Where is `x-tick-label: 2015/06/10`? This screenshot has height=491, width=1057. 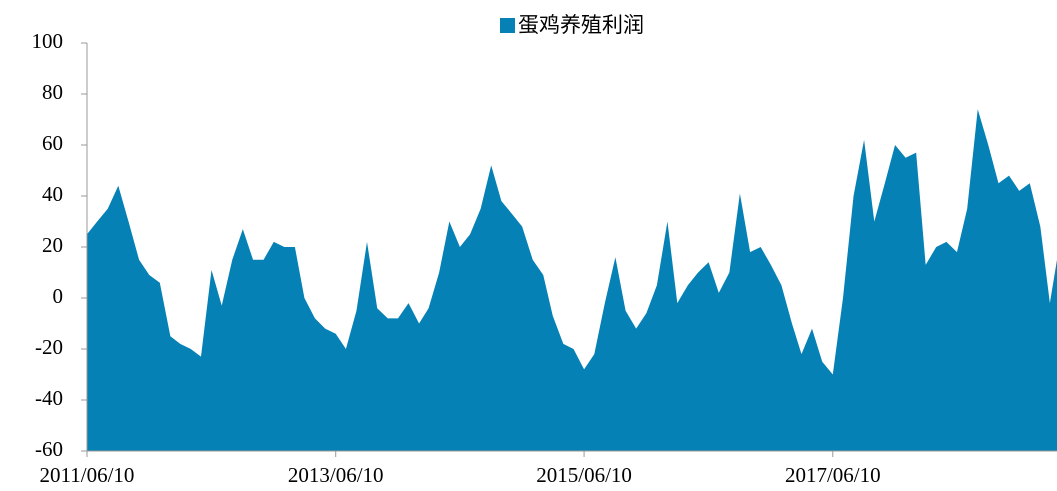
x-tick-label: 2015/06/10 is located at coordinates (584, 475).